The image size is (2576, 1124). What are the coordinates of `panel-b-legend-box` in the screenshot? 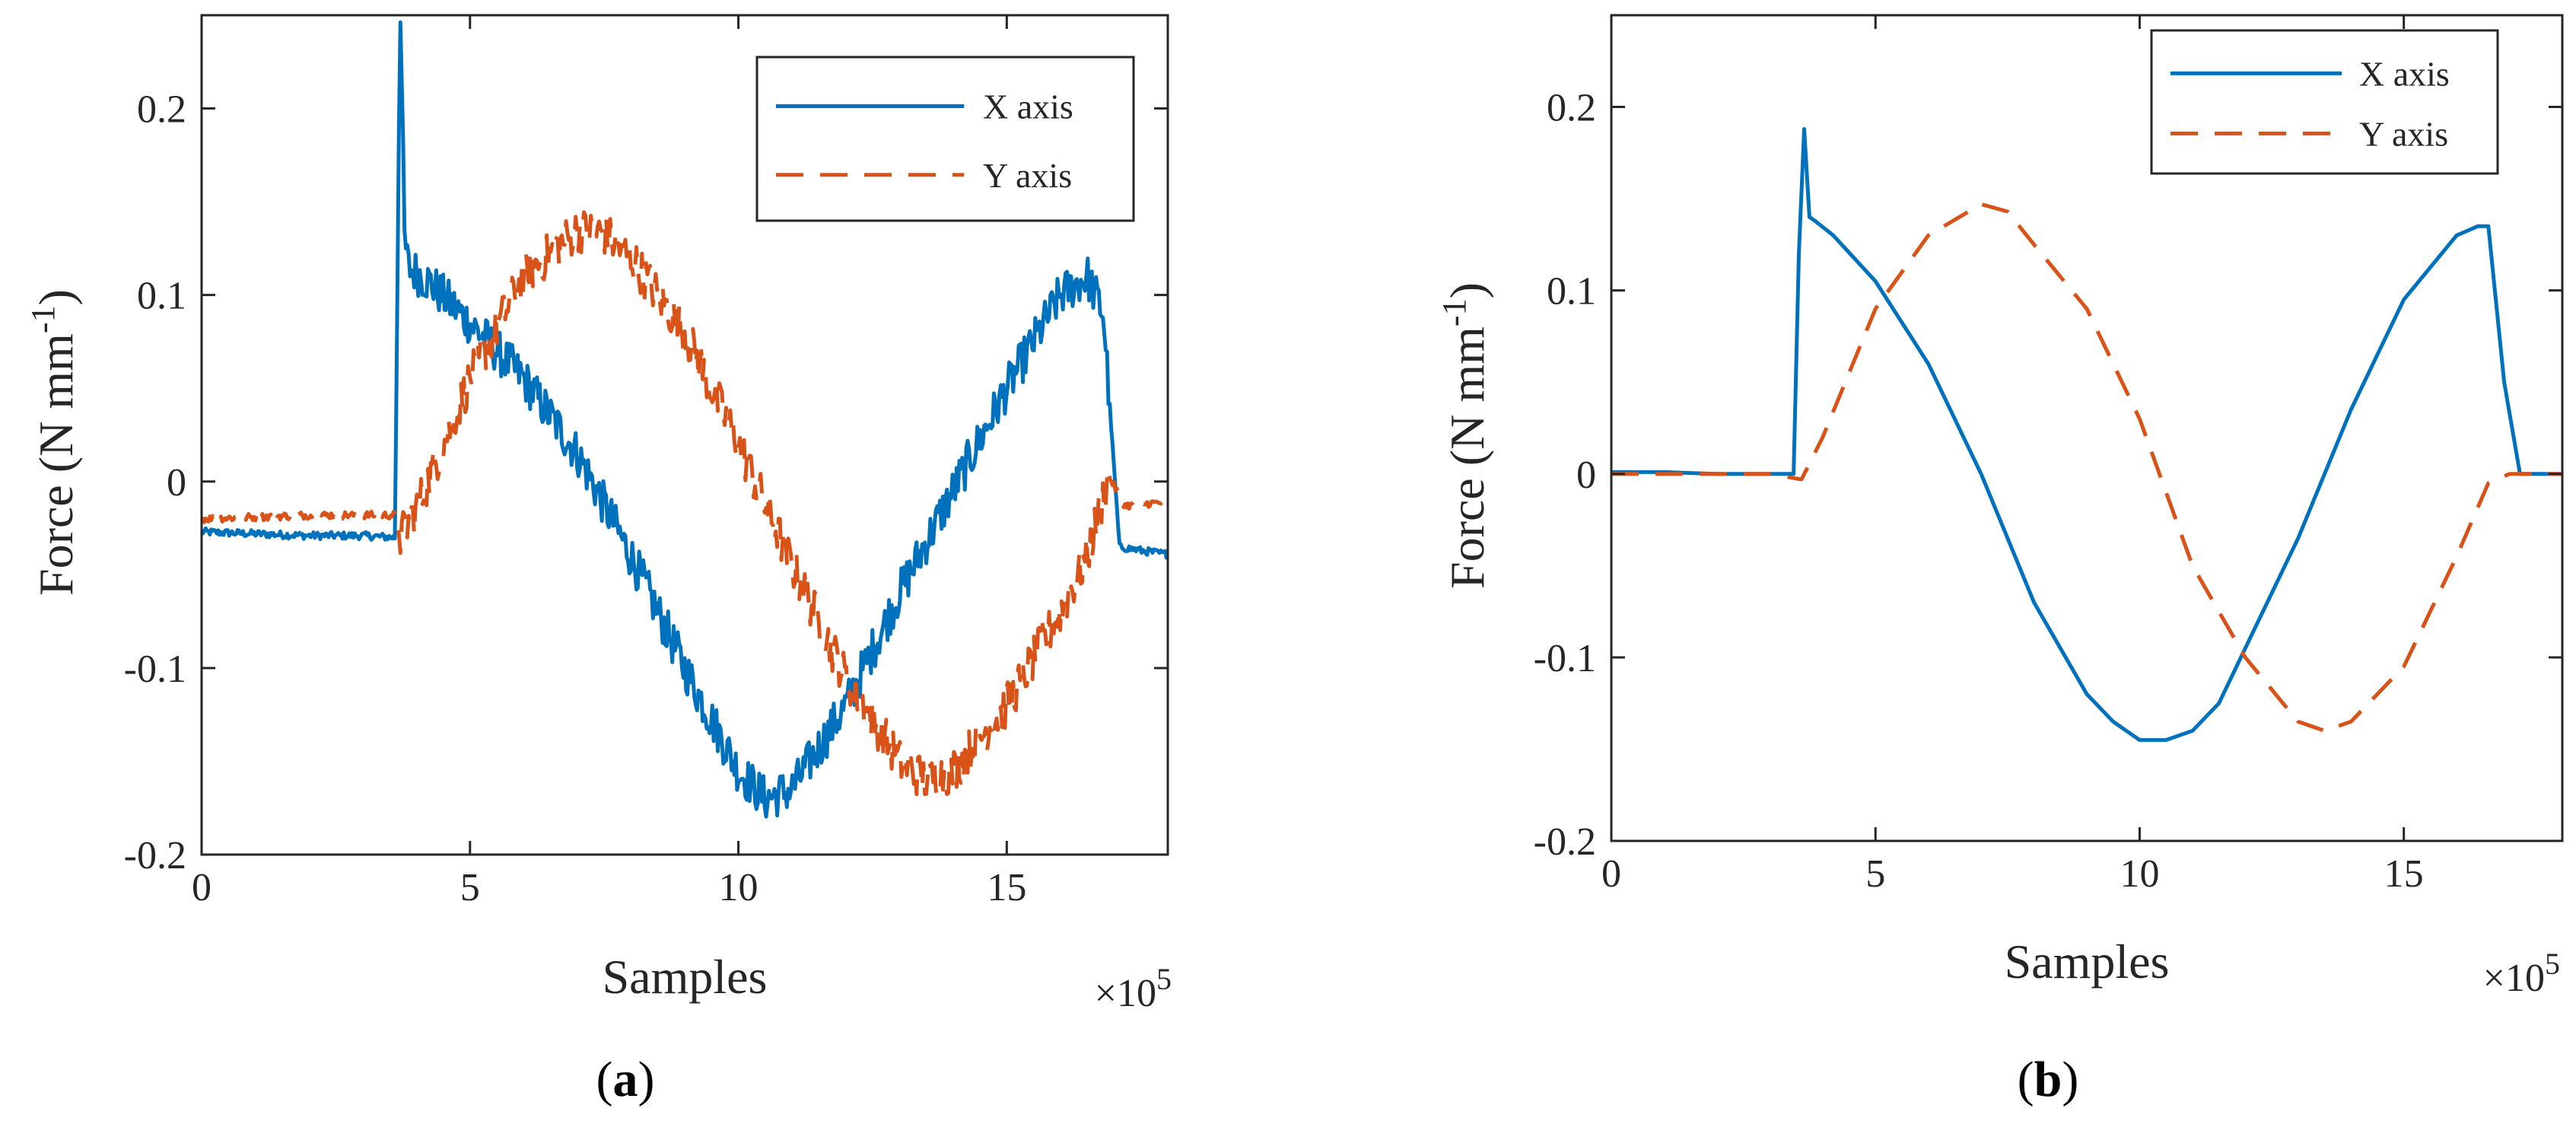 It's located at (2324, 102).